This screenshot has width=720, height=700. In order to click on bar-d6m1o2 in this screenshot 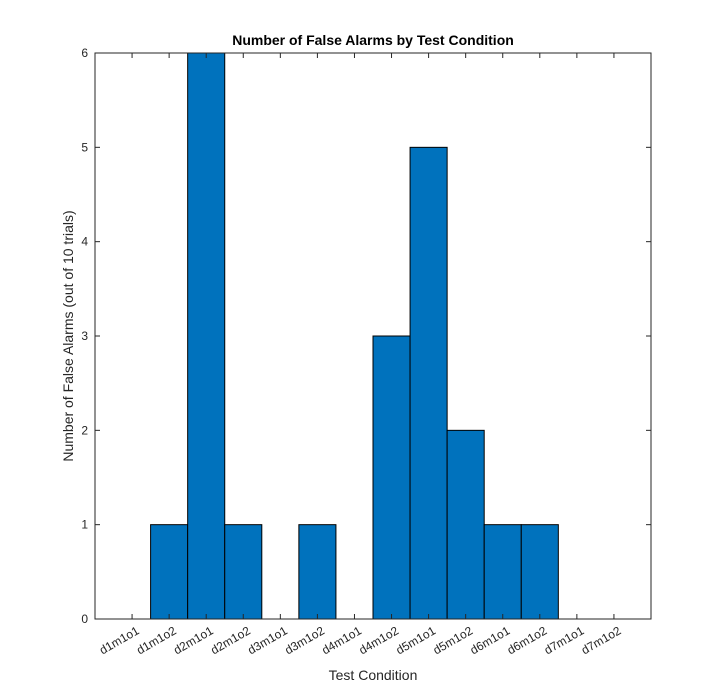, I will do `click(539, 572)`.